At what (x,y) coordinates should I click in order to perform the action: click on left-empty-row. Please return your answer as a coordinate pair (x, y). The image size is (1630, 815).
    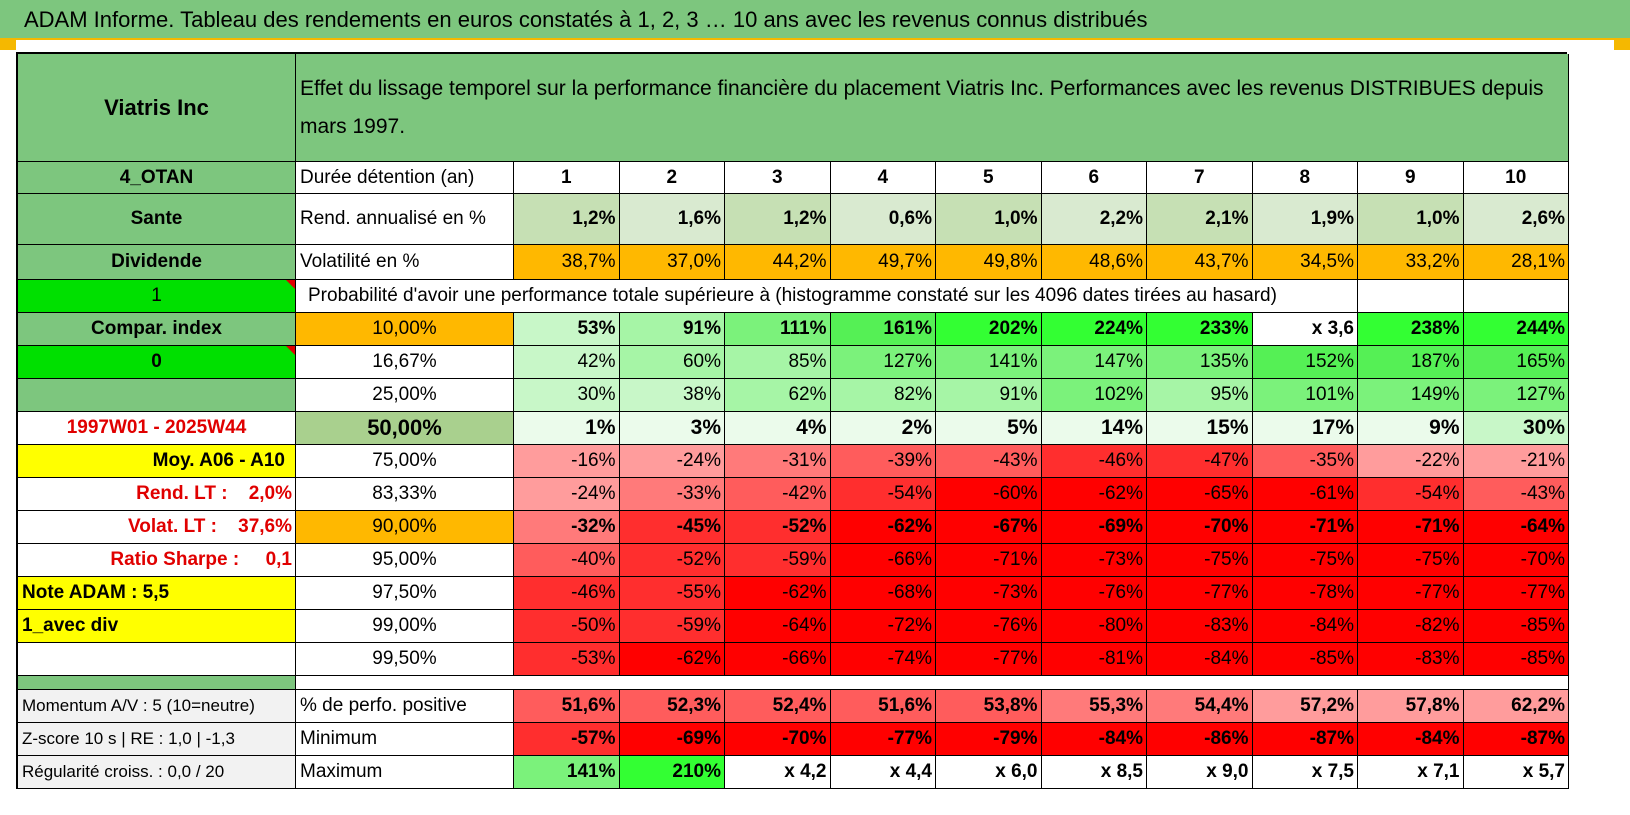
    Looking at the image, I should click on (157, 395).